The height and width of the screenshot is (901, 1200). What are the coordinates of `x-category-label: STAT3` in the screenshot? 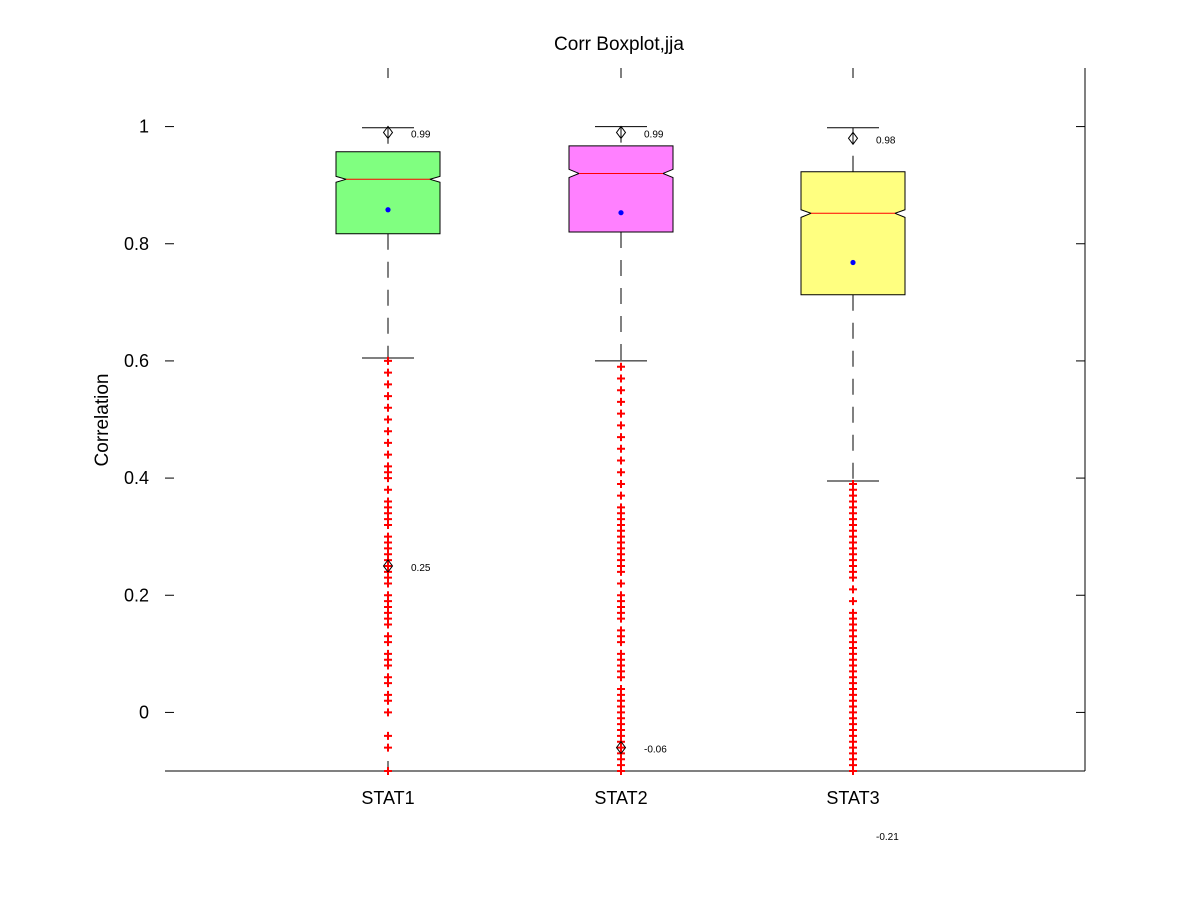 It's located at (852, 798).